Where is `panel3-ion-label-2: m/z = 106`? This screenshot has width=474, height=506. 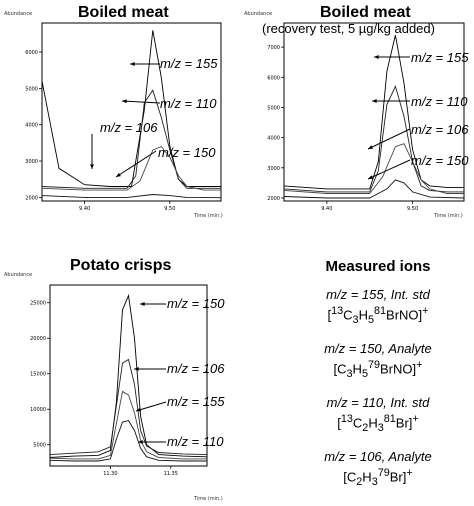 panel3-ion-label-2: m/z = 106 is located at coordinates (196, 368).